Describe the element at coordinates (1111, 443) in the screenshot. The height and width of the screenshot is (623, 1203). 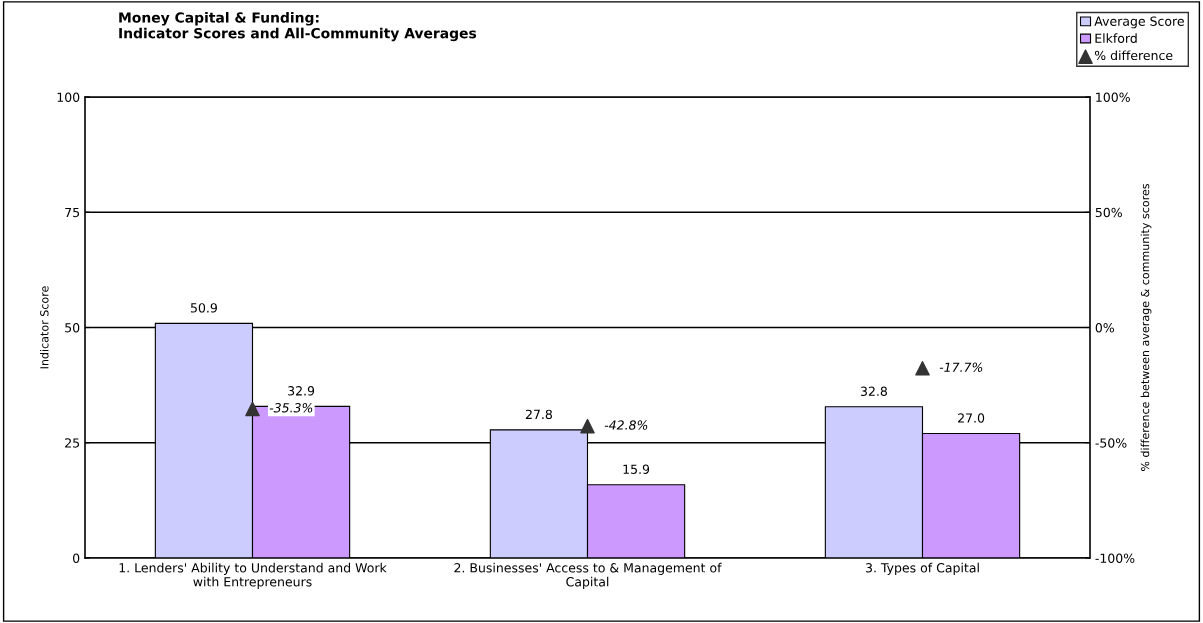
I see `y2-tick-label: -50%` at that location.